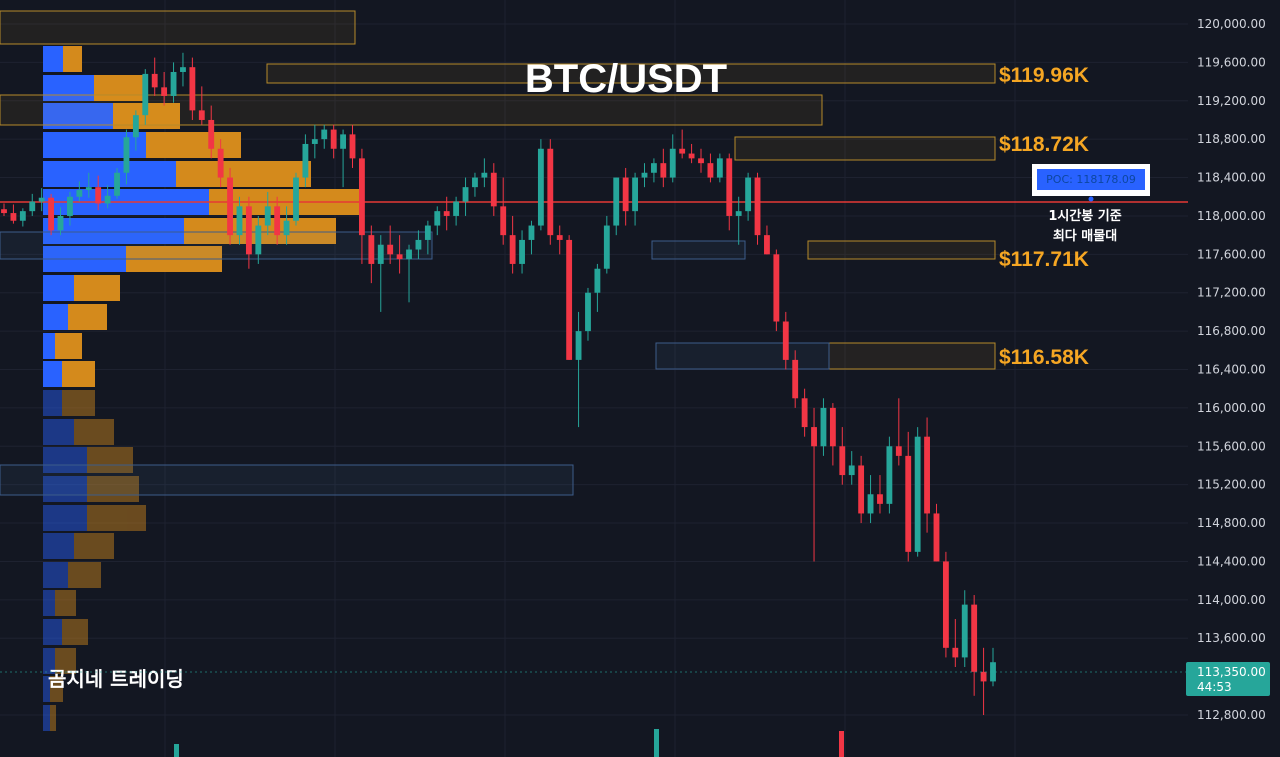 Image resolution: width=1280 pixels, height=757 pixels. Describe the element at coordinates (1044, 75) in the screenshot. I see `level-label: $119.96K` at that location.